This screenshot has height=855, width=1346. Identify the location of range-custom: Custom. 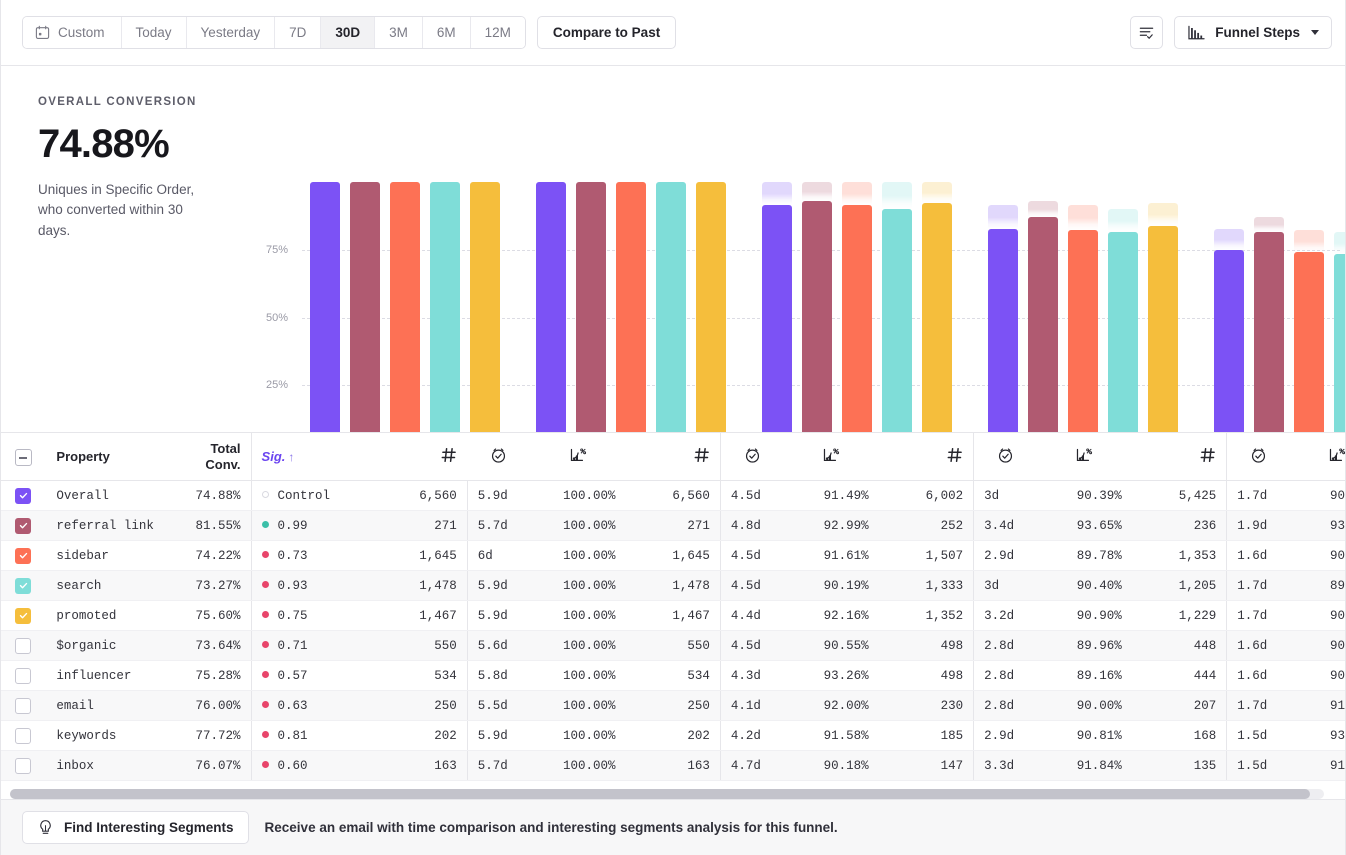
(72, 32).